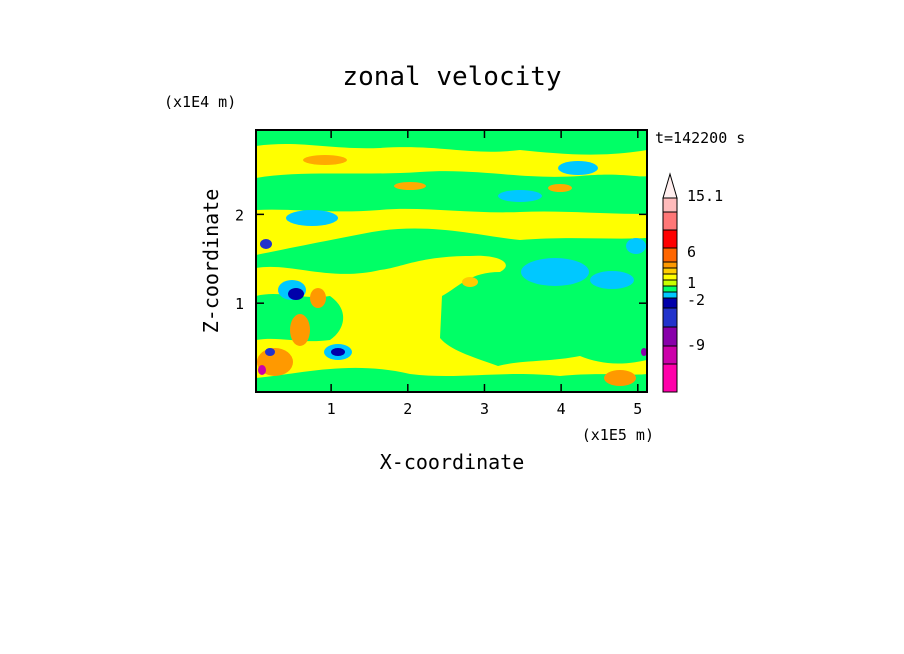  I want to click on y-unit-label: (x1E4 m), so click(200, 102).